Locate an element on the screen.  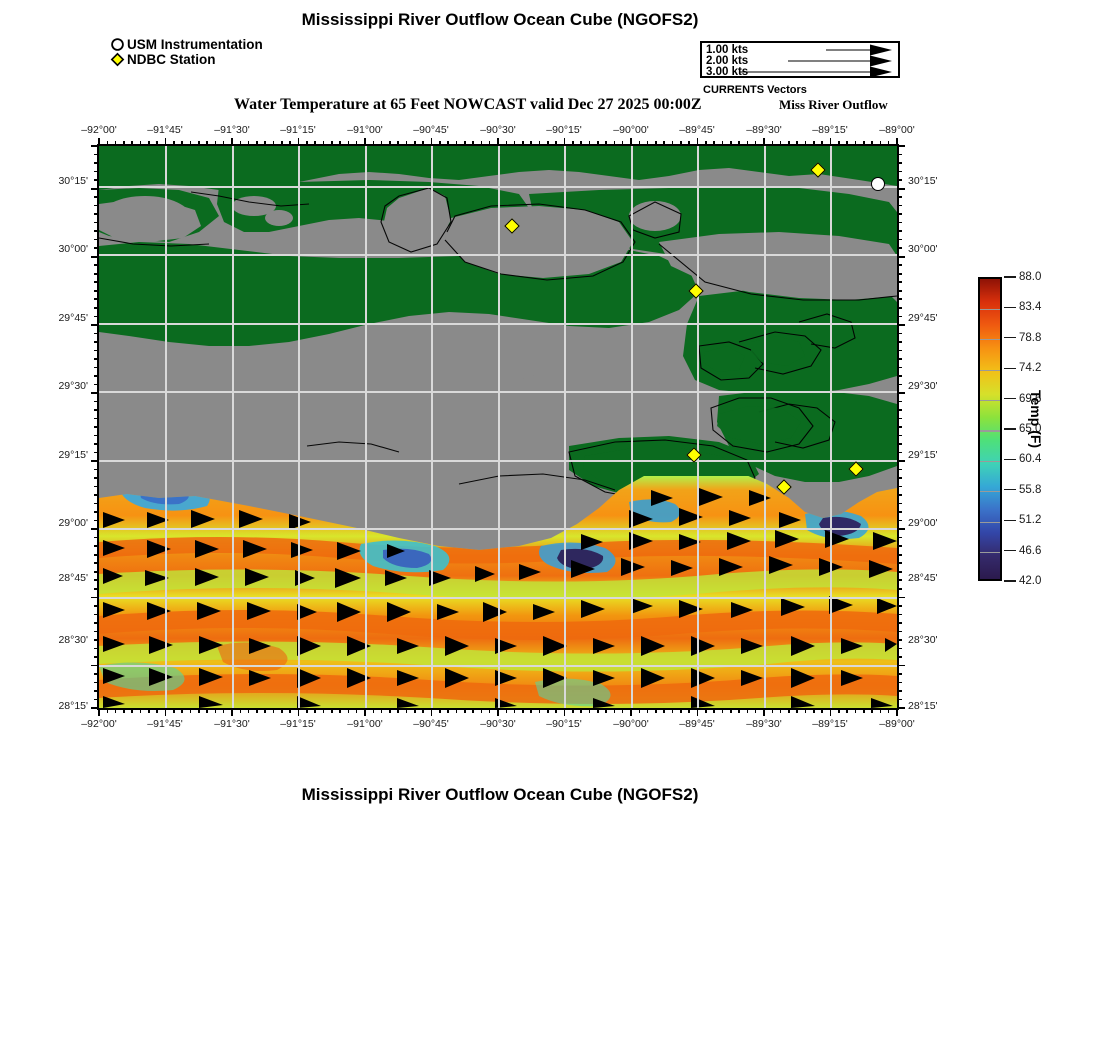
x-tick-label: –89°45' is located at coordinates (697, 130).